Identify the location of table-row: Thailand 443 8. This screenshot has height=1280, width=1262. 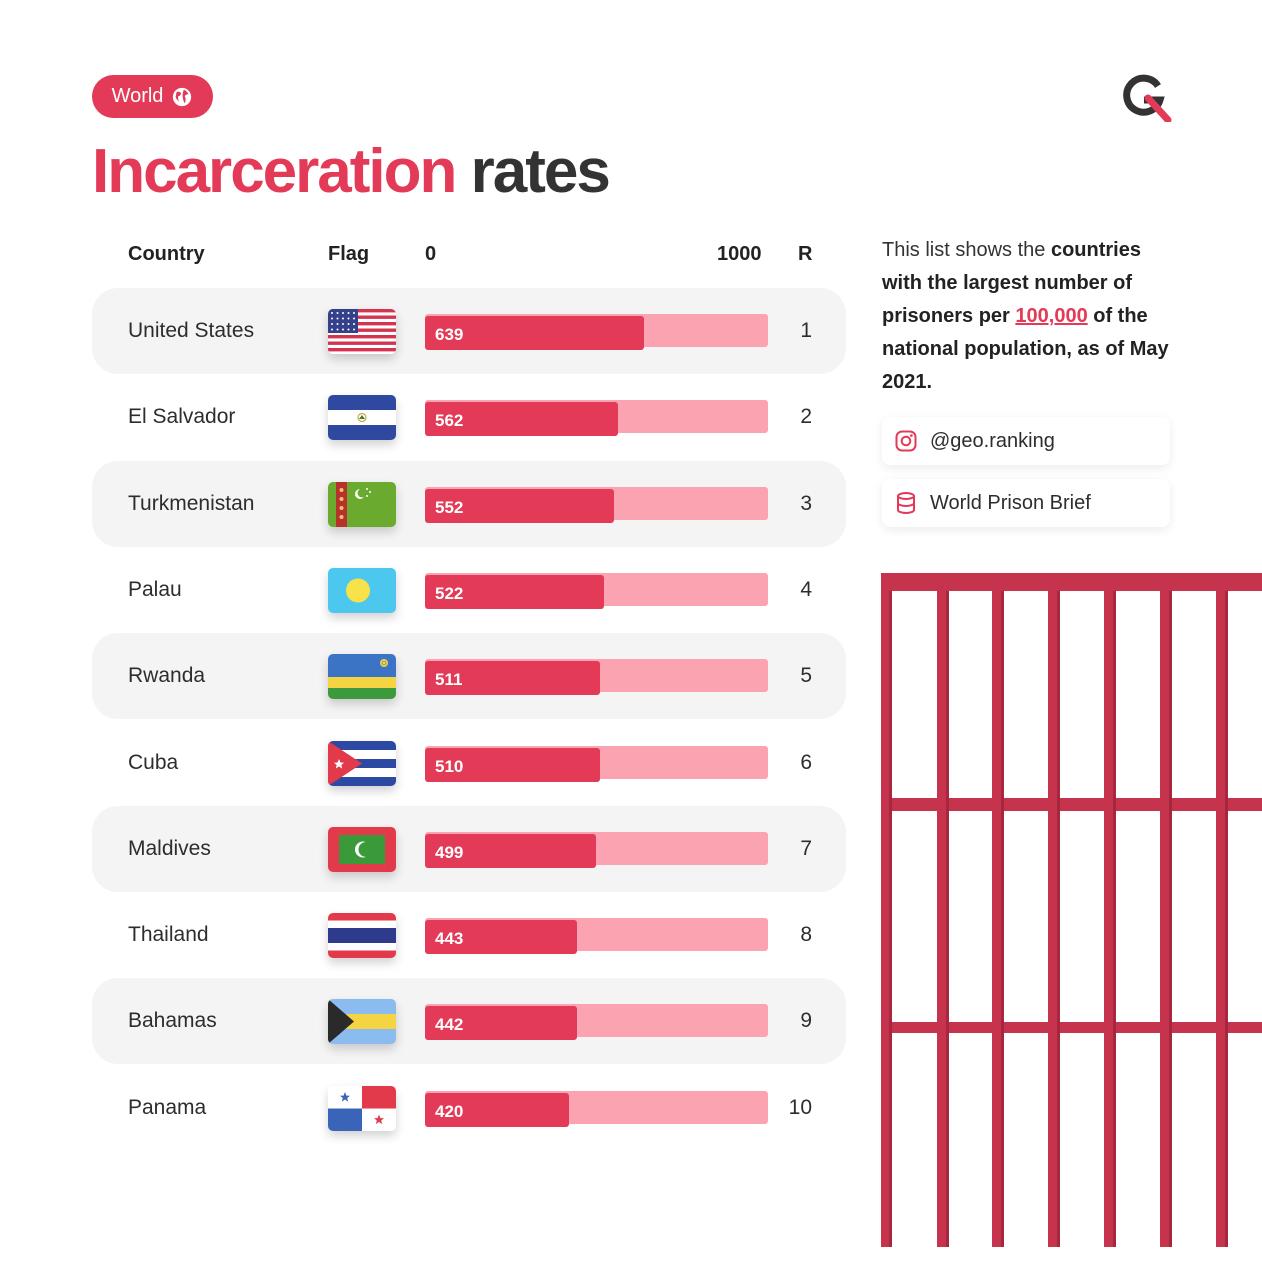
(469, 935).